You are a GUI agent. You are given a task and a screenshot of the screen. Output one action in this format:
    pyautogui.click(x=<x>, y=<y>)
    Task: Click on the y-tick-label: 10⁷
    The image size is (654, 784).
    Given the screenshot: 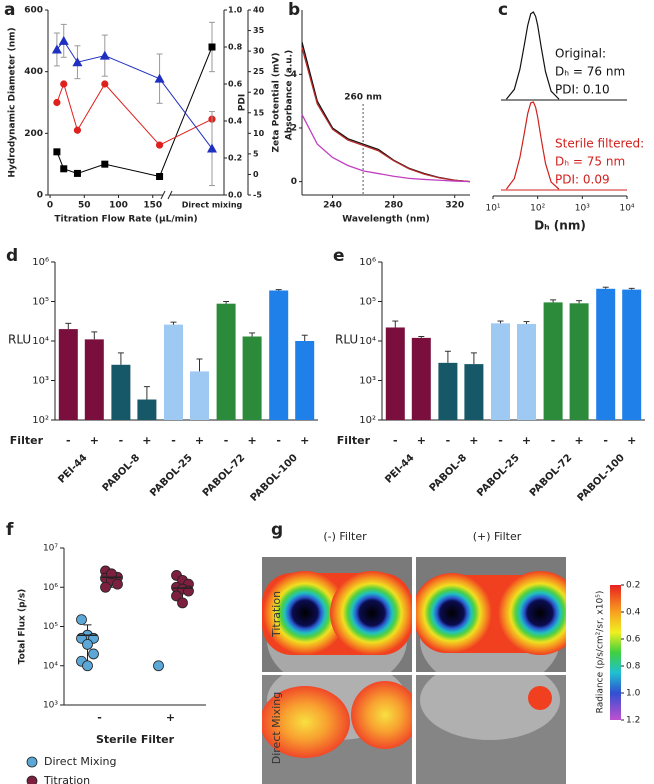 What is the action you would take?
    pyautogui.click(x=50, y=549)
    